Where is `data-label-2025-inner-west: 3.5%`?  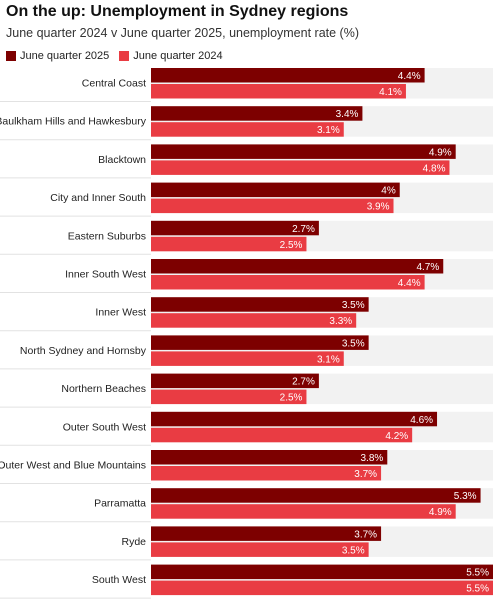
data-label-2025-inner-west: 3.5% is located at coordinates (353, 305).